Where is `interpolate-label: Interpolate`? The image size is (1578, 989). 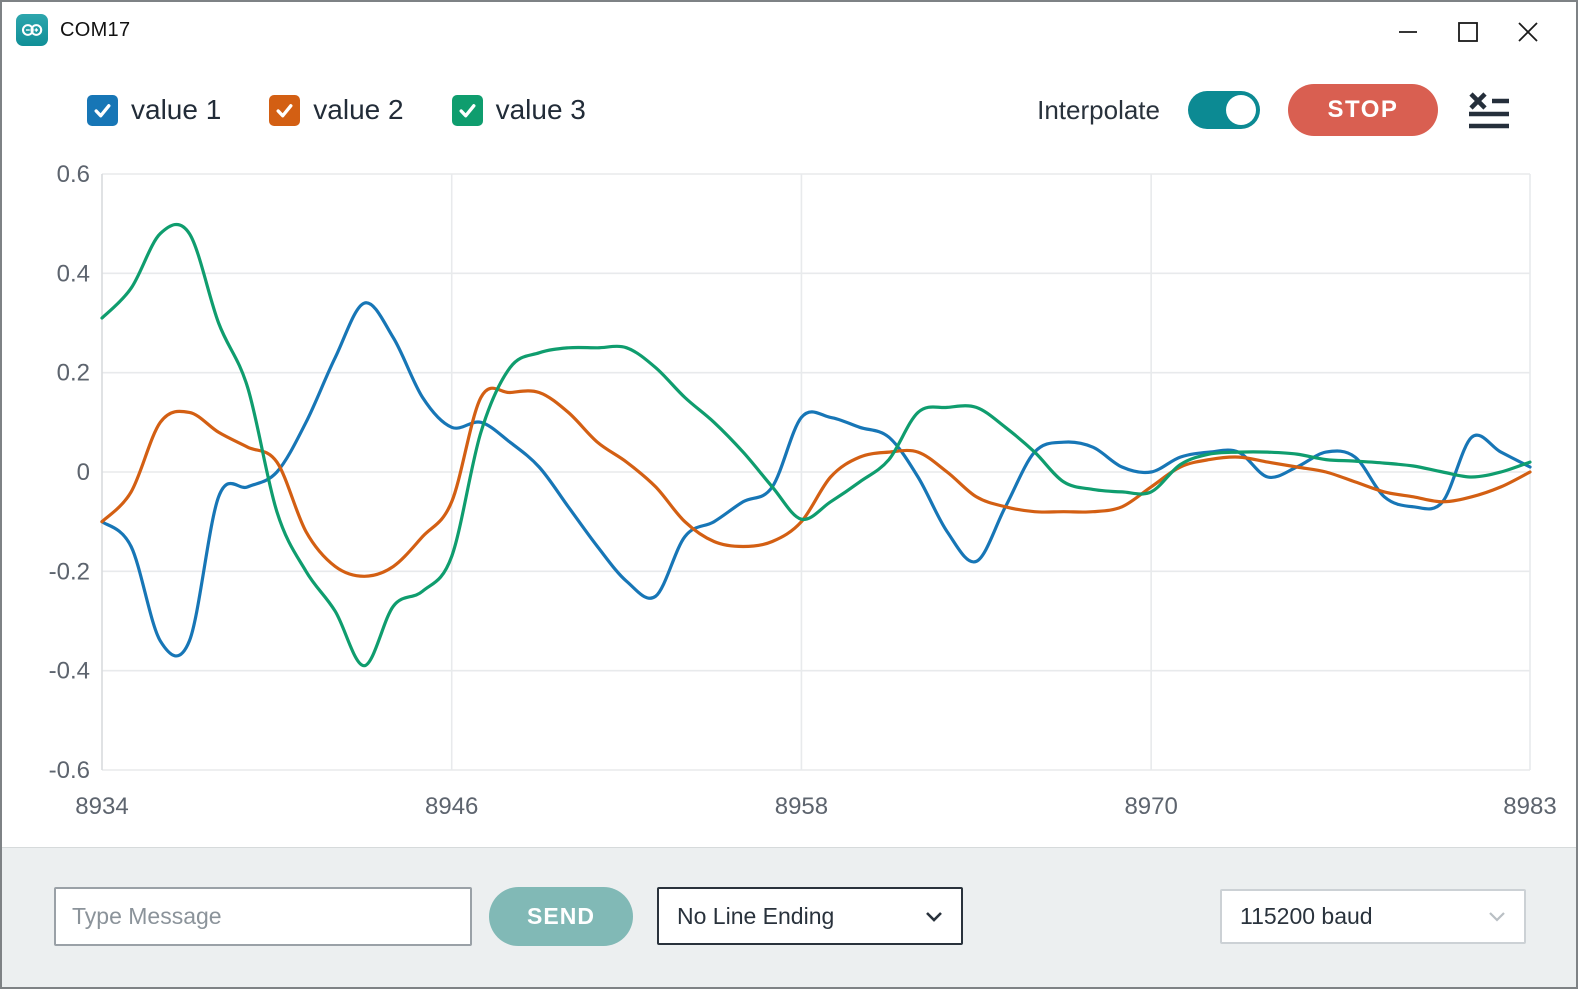 interpolate-label: Interpolate is located at coordinates (1098, 109).